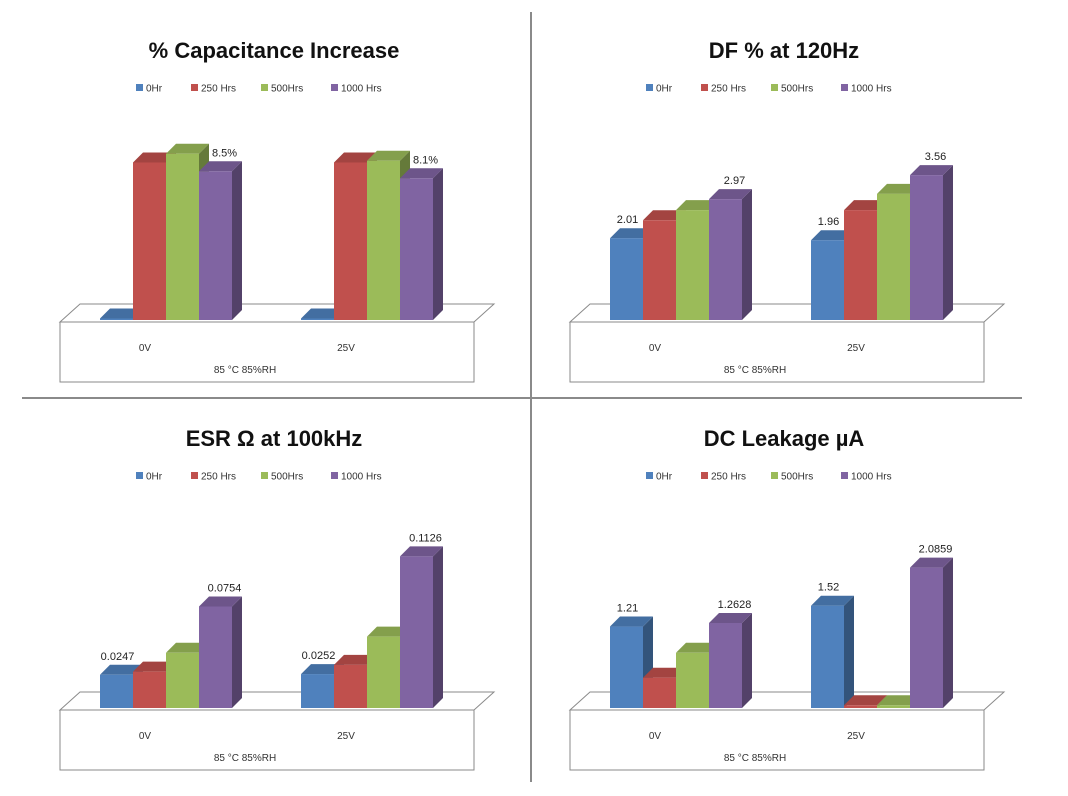 The height and width of the screenshot is (796, 1068). I want to click on data-label: 8.5%, so click(224, 153).